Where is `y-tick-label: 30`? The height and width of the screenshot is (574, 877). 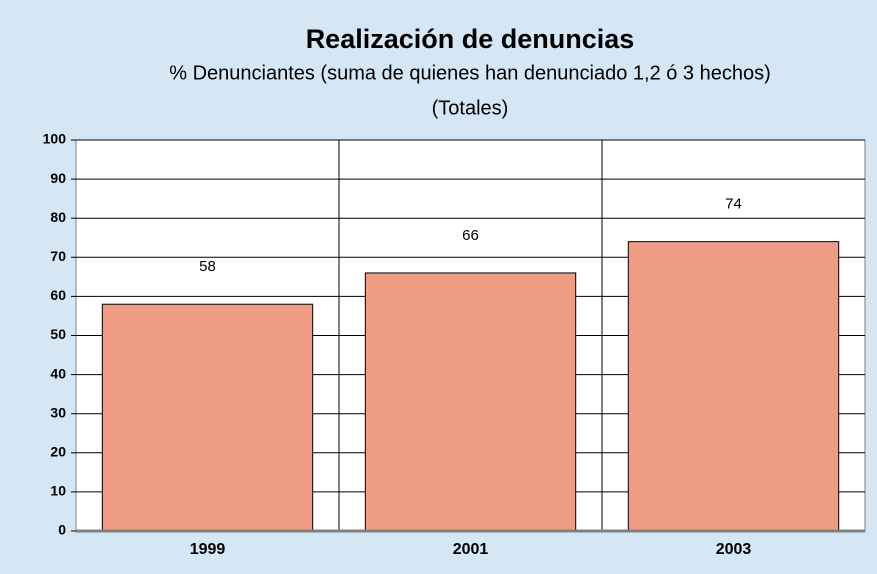 y-tick-label: 30 is located at coordinates (58, 412).